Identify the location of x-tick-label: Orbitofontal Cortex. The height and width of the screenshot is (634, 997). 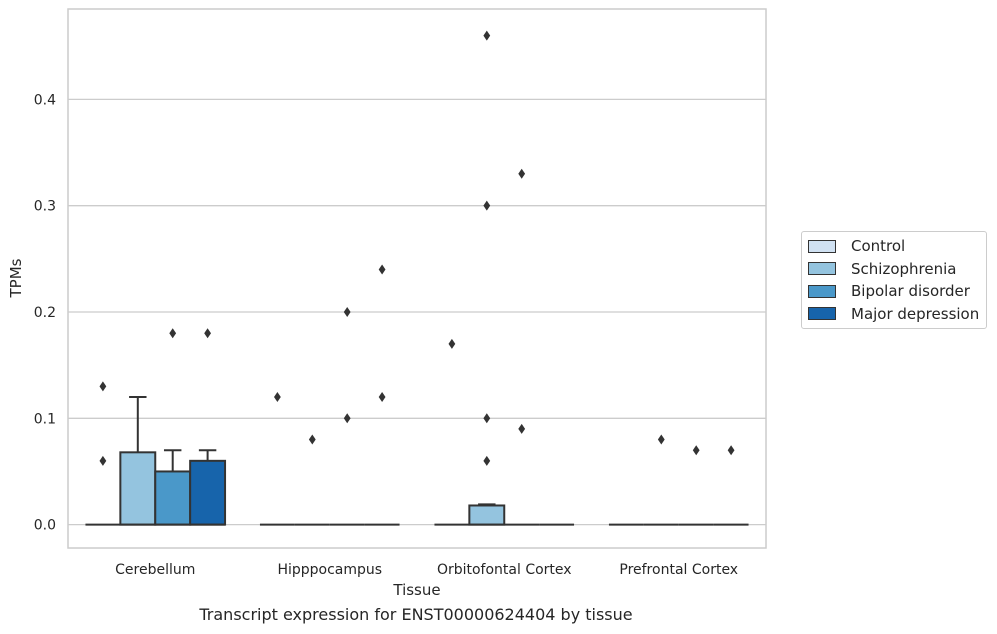
(504, 570).